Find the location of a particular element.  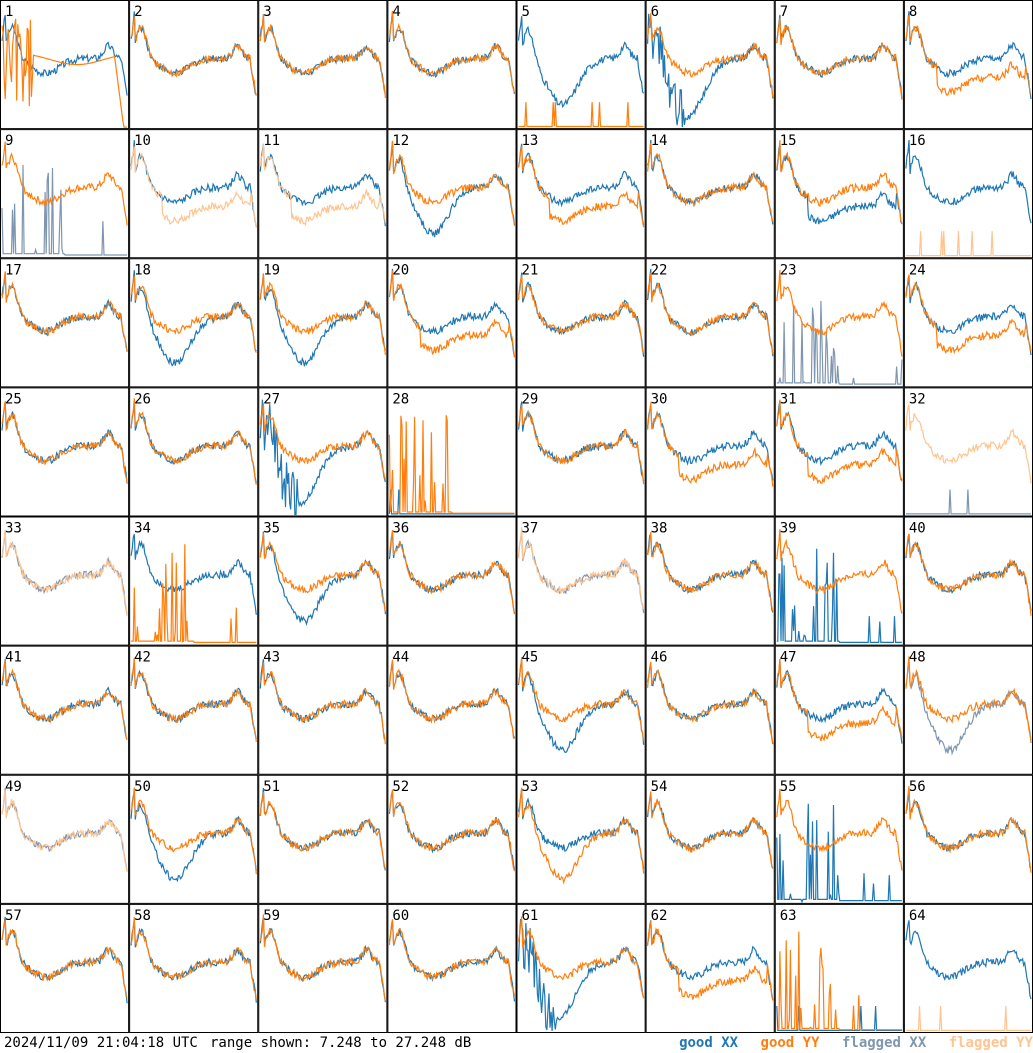

tile-19: 19 is located at coordinates (323, 323).